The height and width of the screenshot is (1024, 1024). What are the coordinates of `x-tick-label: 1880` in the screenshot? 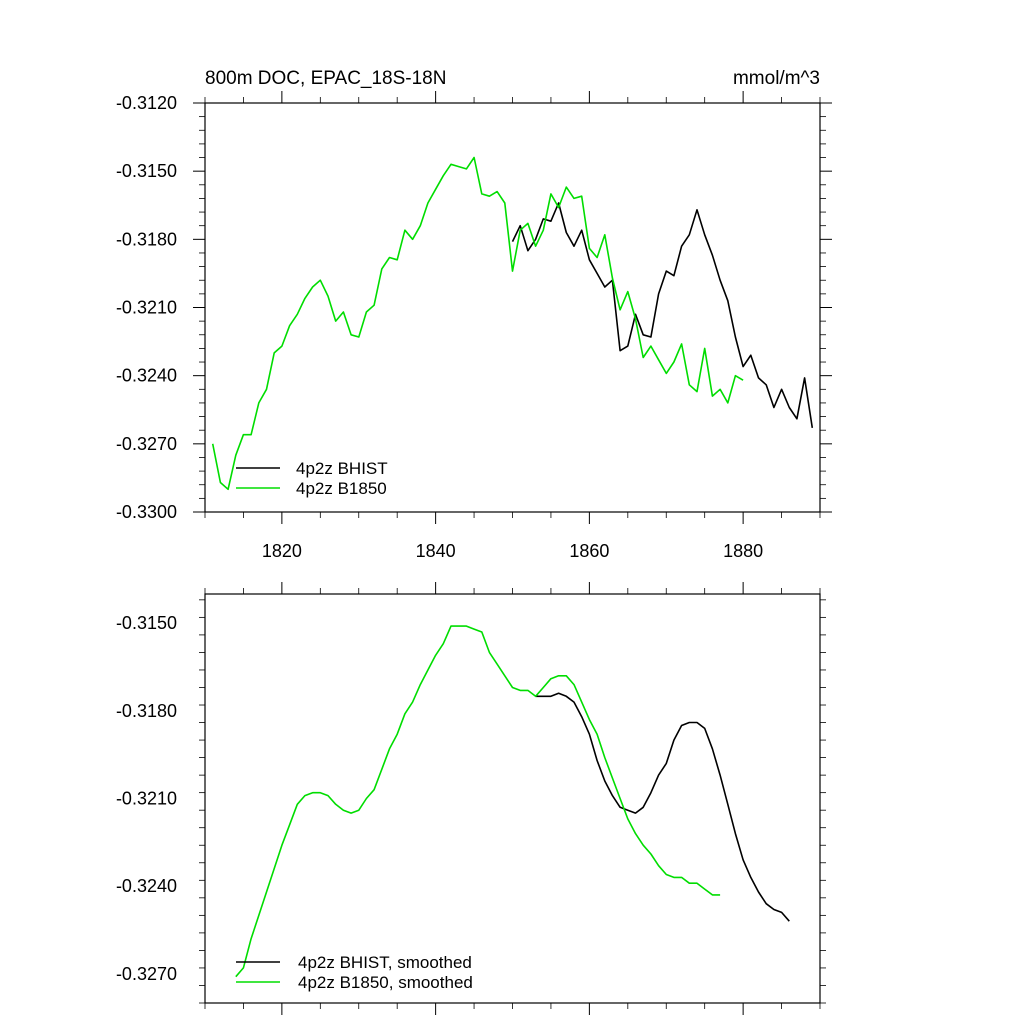 It's located at (743, 551).